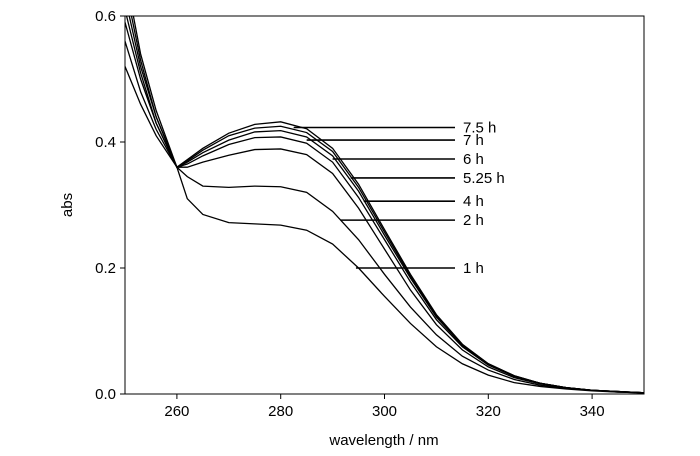 The height and width of the screenshot is (456, 700). I want to click on series-label-4: 6 h, so click(473, 159).